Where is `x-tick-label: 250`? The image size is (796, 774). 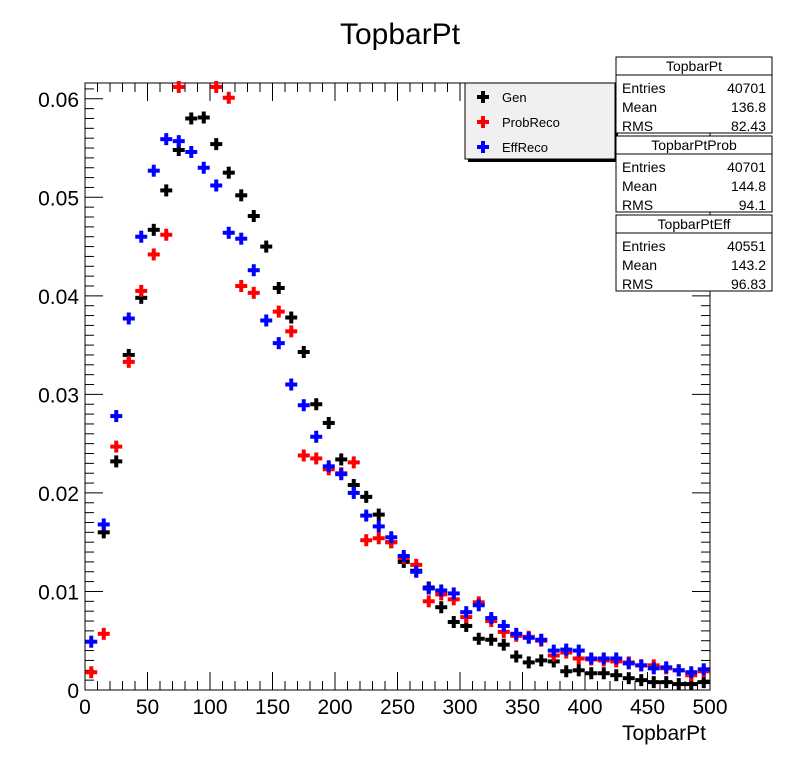 x-tick-label: 250 is located at coordinates (397, 707).